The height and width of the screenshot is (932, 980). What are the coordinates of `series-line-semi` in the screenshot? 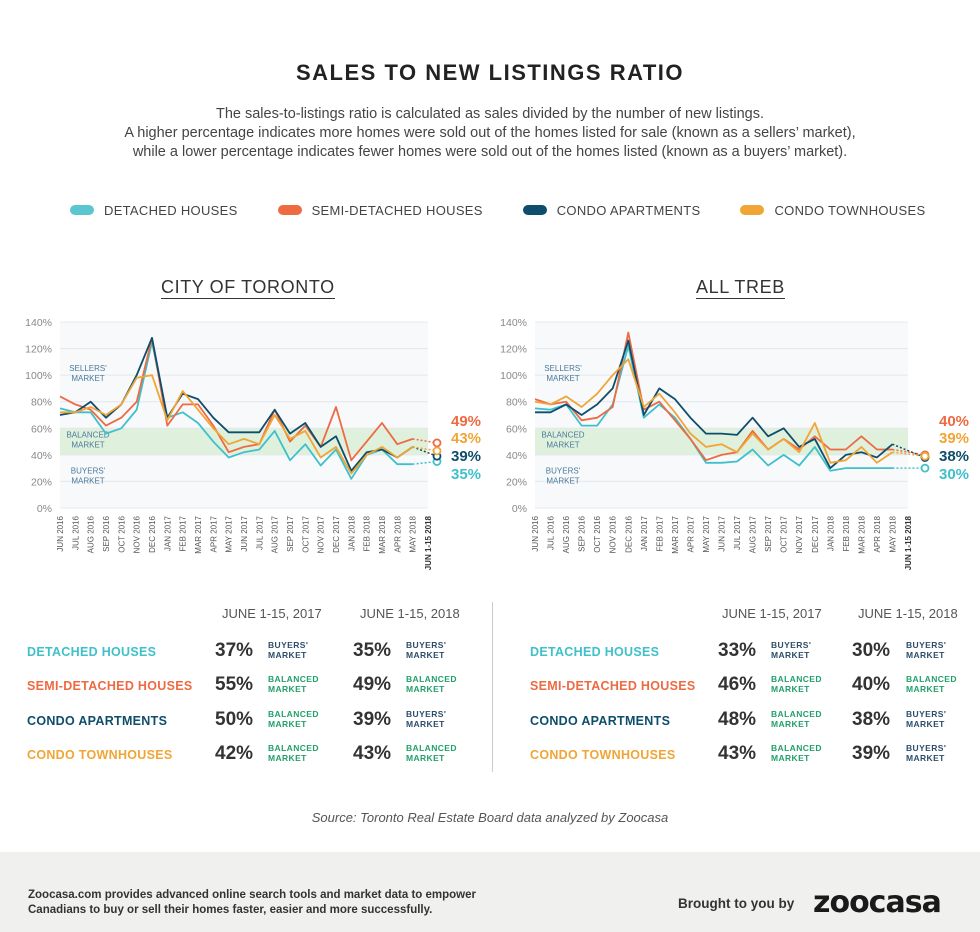 It's located at (713, 396).